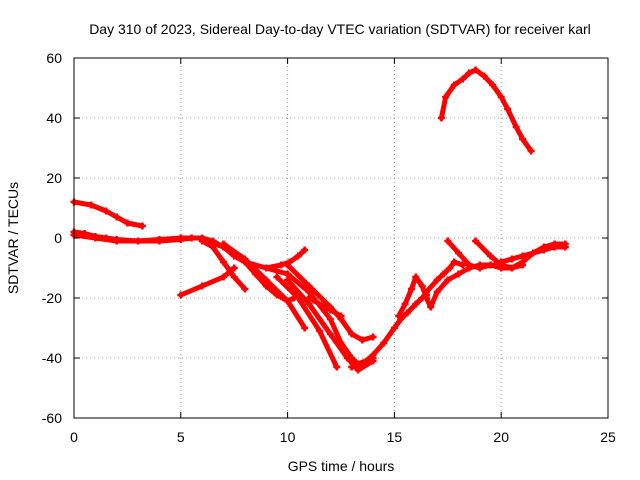 This screenshot has width=640, height=480. What do you see at coordinates (54, 118) in the screenshot?
I see `y-tick-label-5: 40` at bounding box center [54, 118].